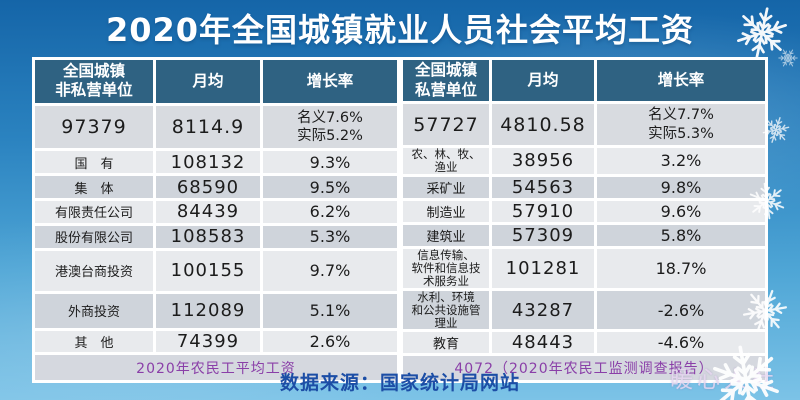  I want to click on cell-value: 2.6%, so click(330, 341).